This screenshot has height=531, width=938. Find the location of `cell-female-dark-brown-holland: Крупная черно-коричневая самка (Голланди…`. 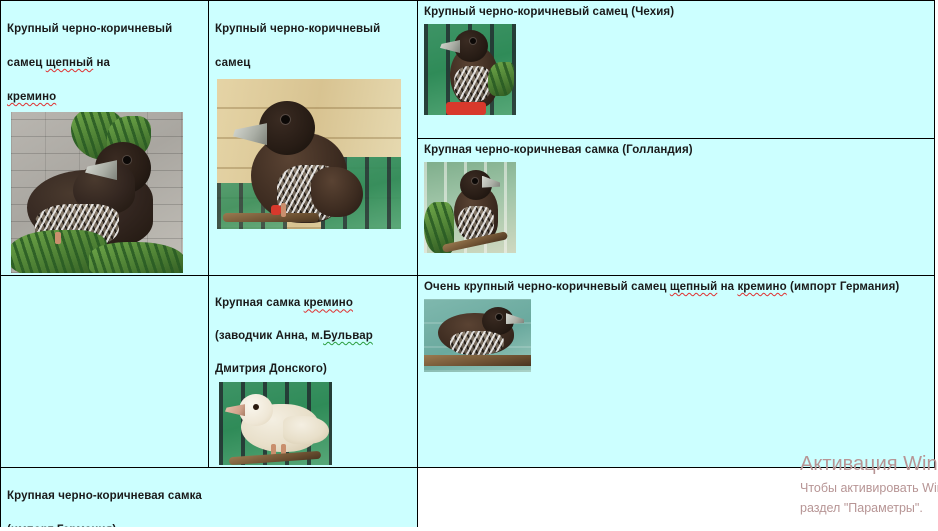

cell-female-dark-brown-holland: Крупная черно-коричневая самка (Голланди… is located at coordinates (676, 207).